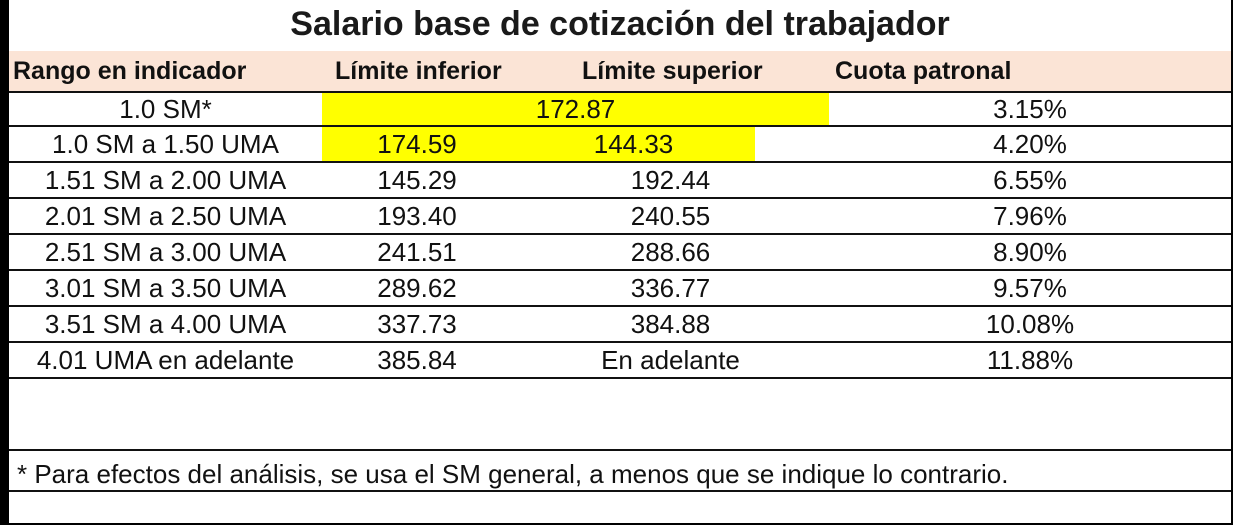 Image resolution: width=1233 pixels, height=525 pixels. Describe the element at coordinates (165, 108) in the screenshot. I see `cell-rango: 1.0 SM*` at that location.